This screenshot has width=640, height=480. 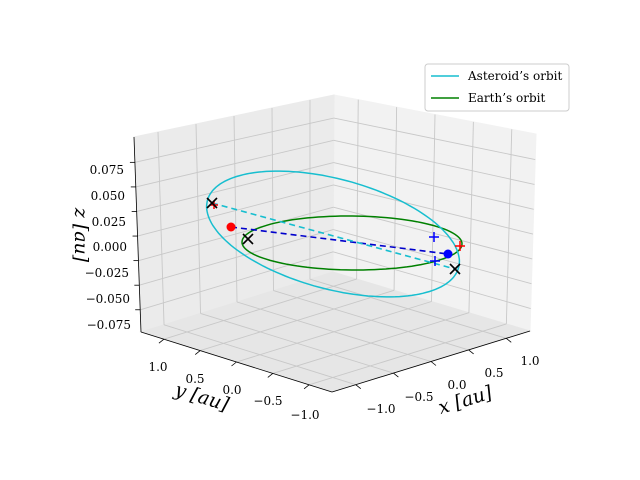 I want to click on legend: Asteroid’s orbit Earth’s orbit, so click(x=497, y=87).